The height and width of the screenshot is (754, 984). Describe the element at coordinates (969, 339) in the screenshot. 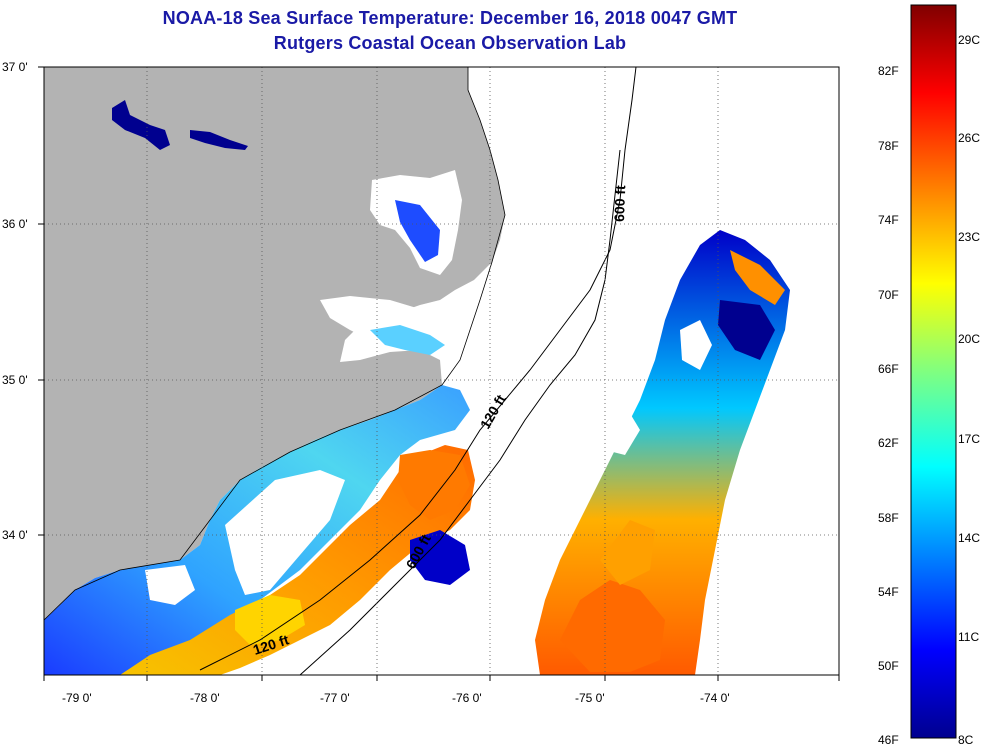

I see `colorbar-c-label: 20C` at that location.